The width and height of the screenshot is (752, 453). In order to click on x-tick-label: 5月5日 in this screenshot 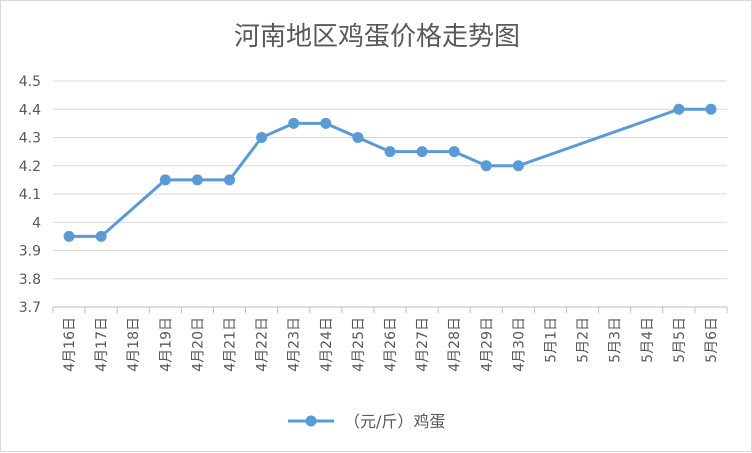, I will do `click(680, 340)`.